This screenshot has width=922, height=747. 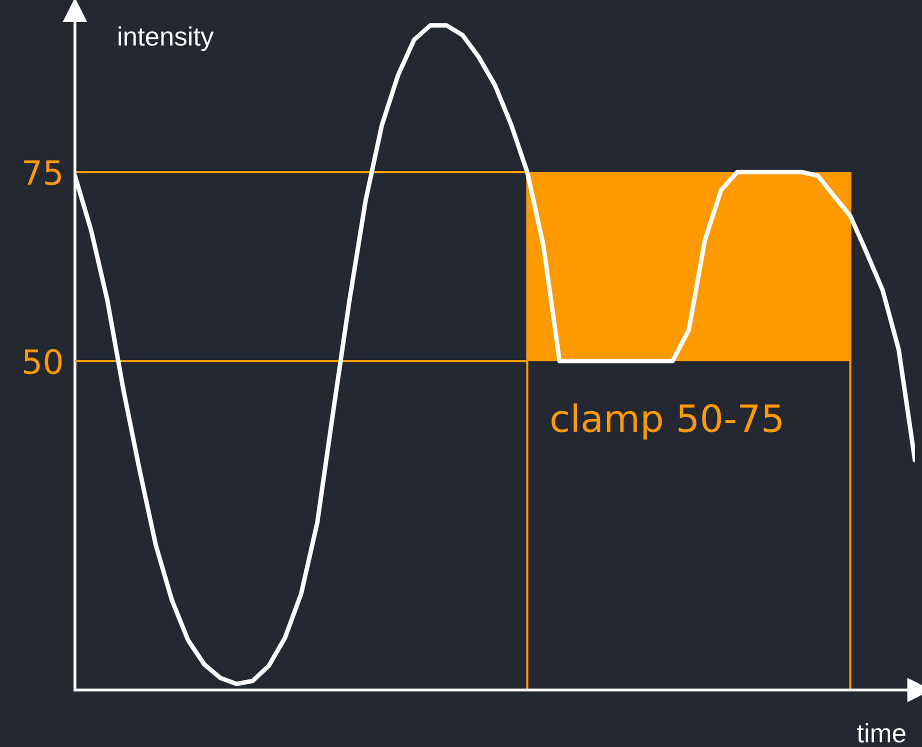 I want to click on x-axis-title: time, so click(x=881, y=733).